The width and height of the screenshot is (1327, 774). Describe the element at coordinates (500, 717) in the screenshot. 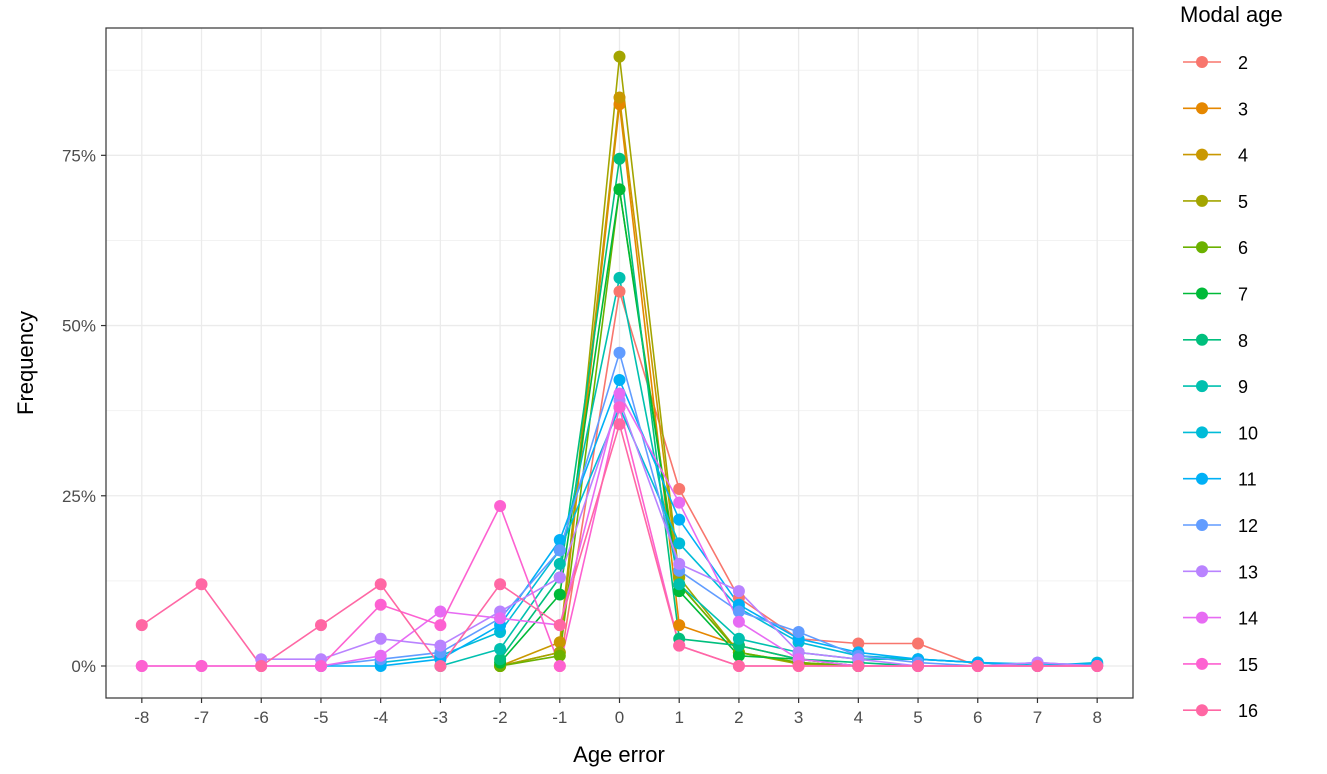

I see `x-tick-label: -2` at that location.